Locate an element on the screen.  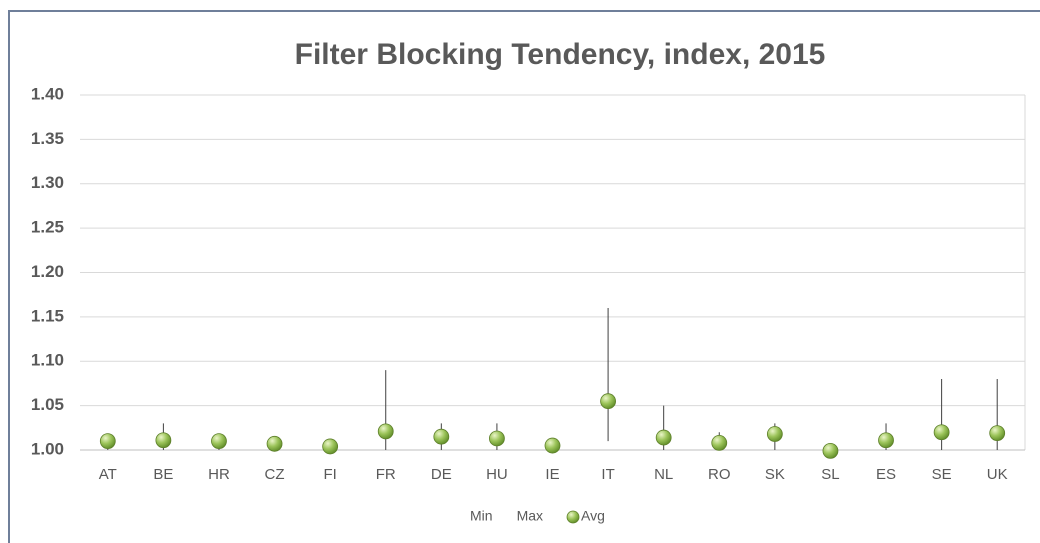
x-tick-label: NL is located at coordinates (663, 474).